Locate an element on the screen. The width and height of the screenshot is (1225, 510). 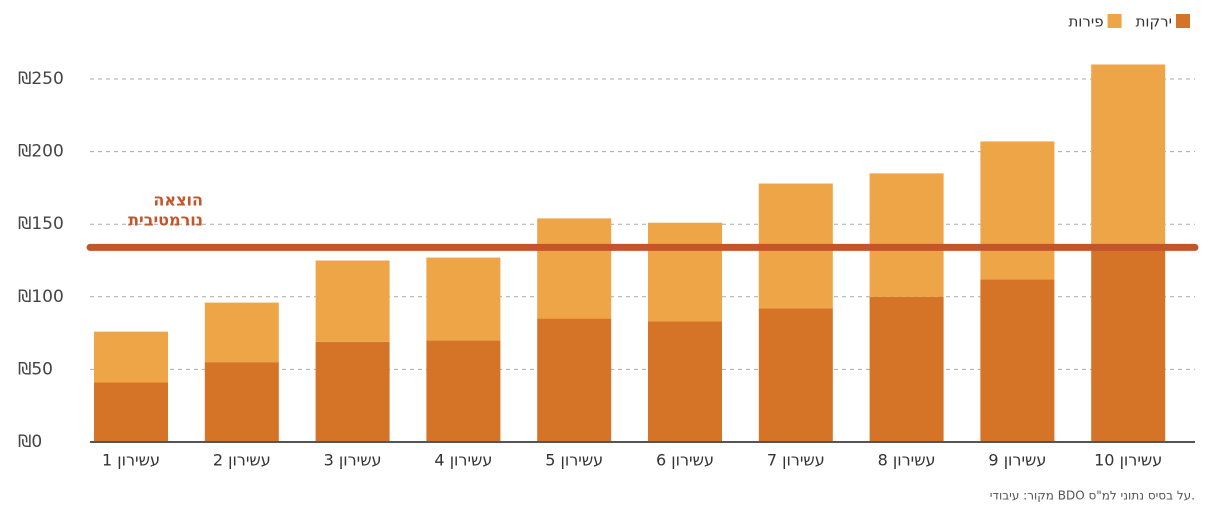
source: מקור: עיבודי BDO על בסיס נתוני למ"ס. is located at coordinates (1092, 496).